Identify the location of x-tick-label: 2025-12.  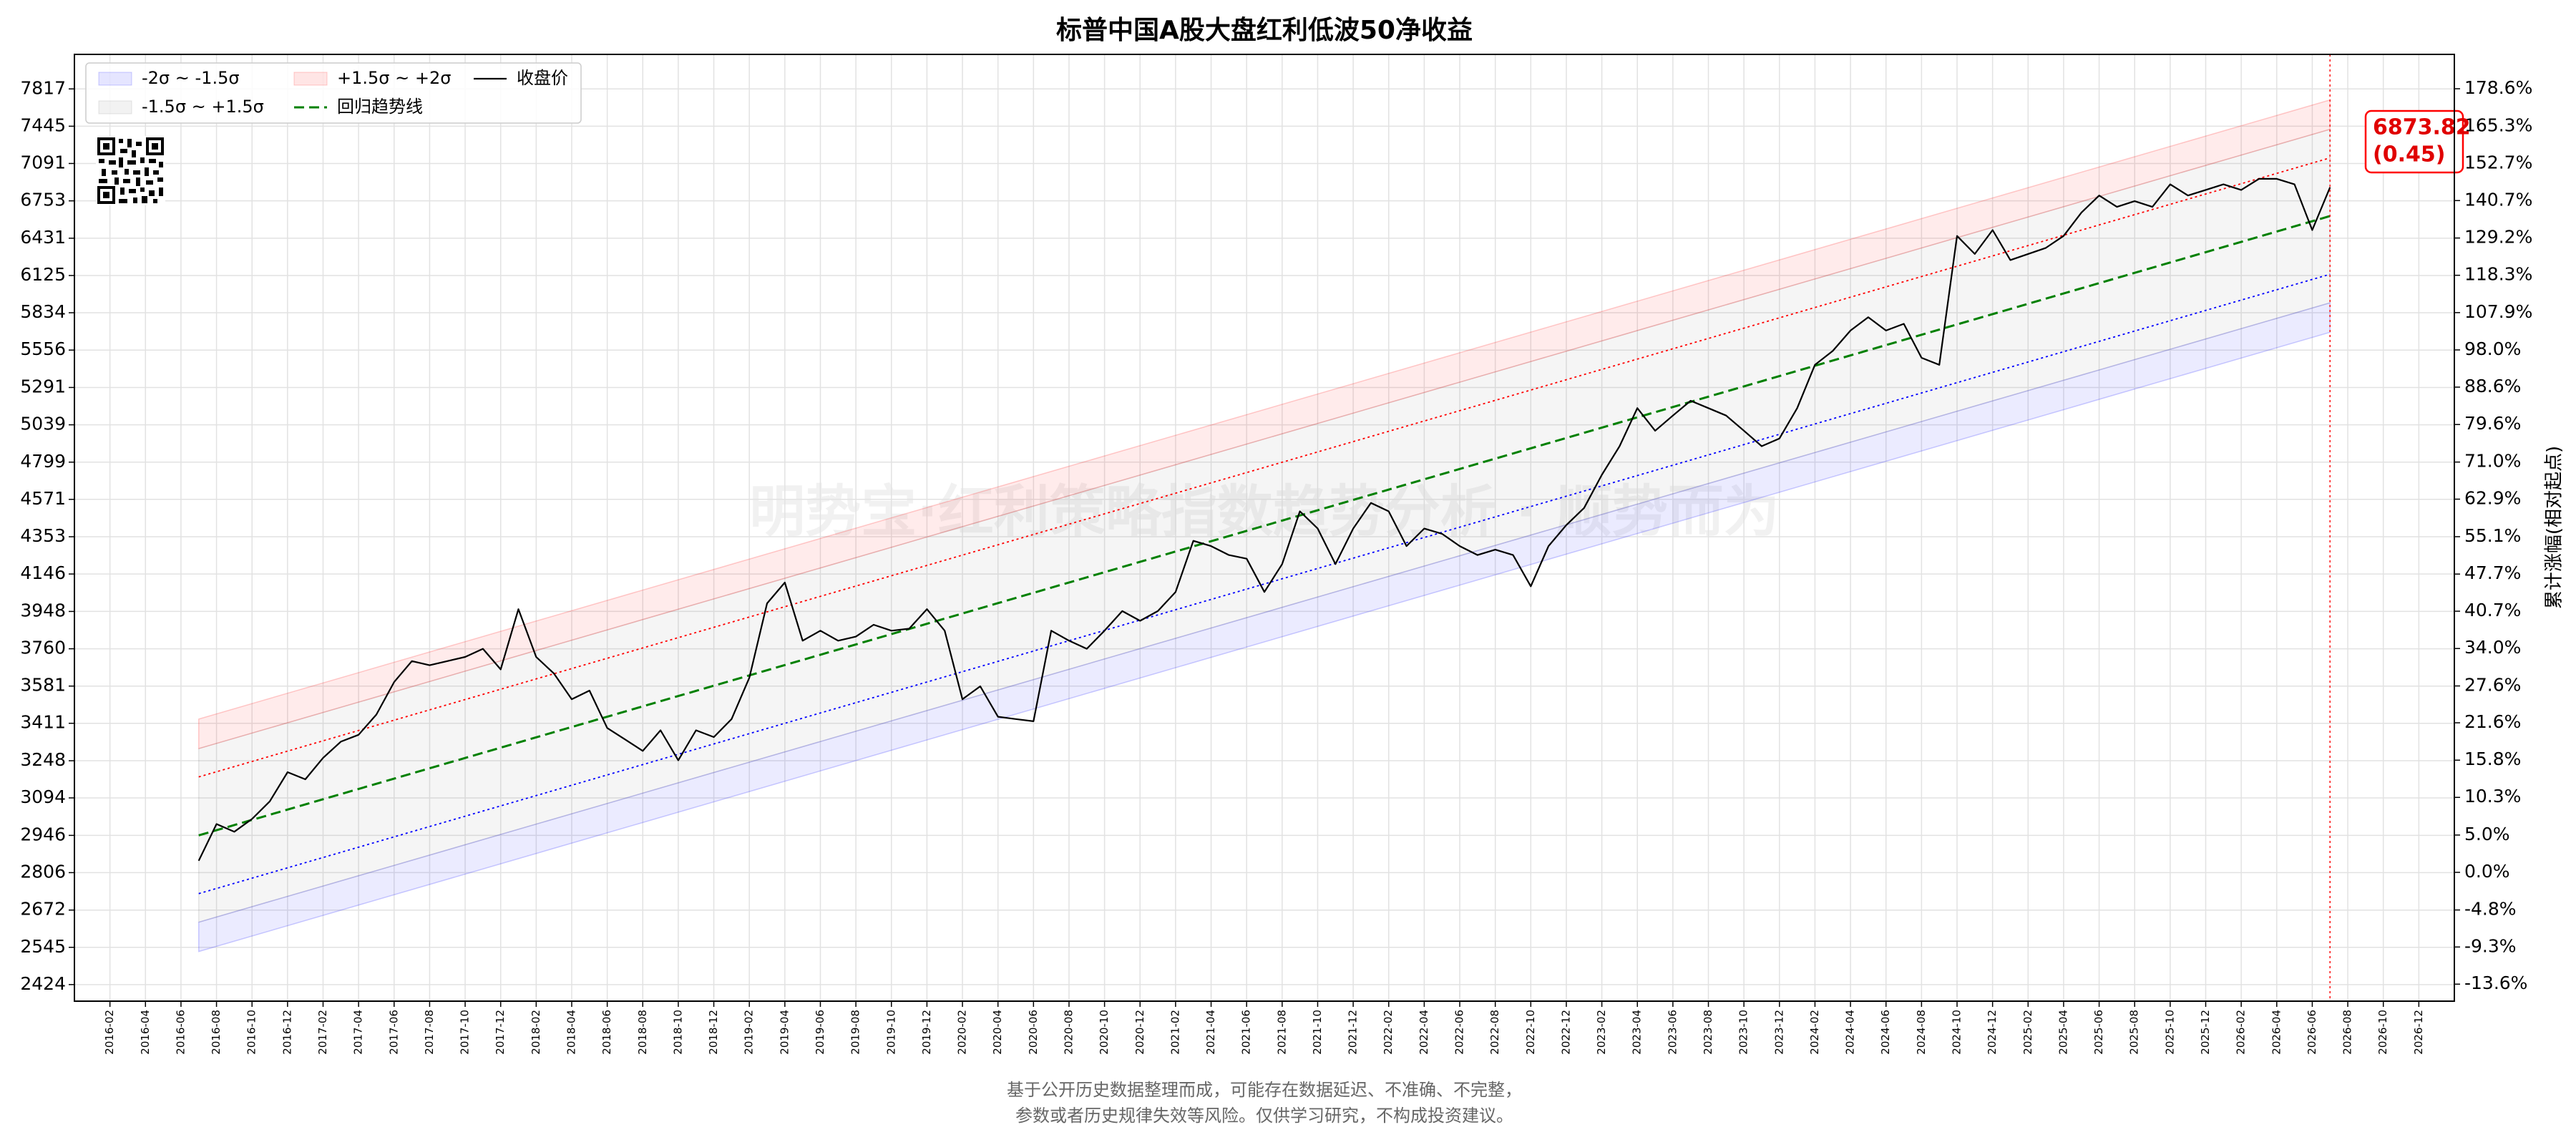
(2205, 1032).